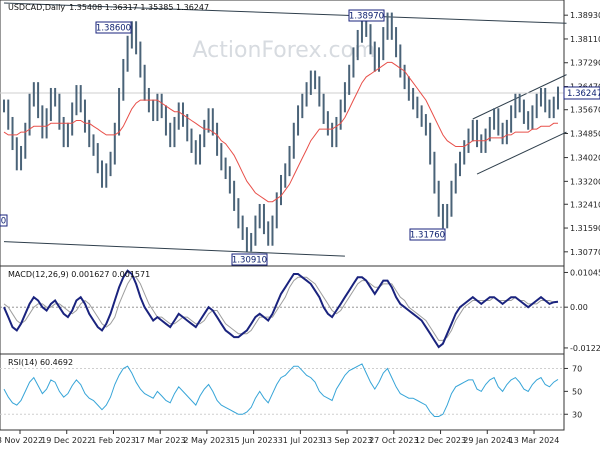 This screenshot has height=450, width=600. What do you see at coordinates (534, 440) in the screenshot?
I see `x-tick-label: 13 Mar 2024` at bounding box center [534, 440].